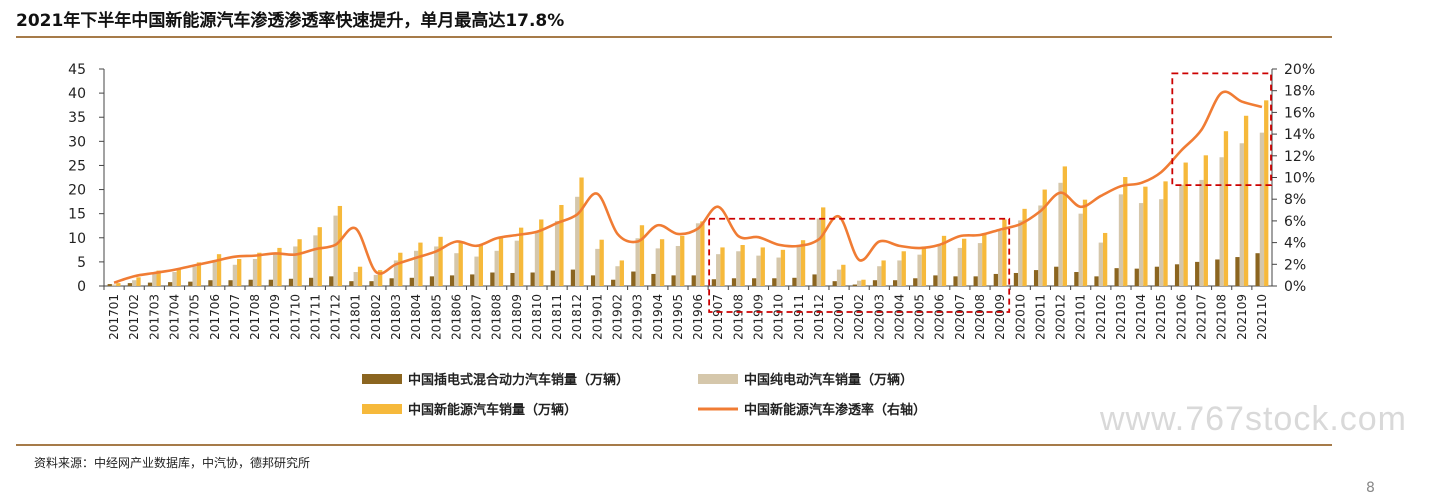 Image resolution: width=1453 pixels, height=496 pixels. I want to click on x-tick-label: 202012, so click(1061, 317).